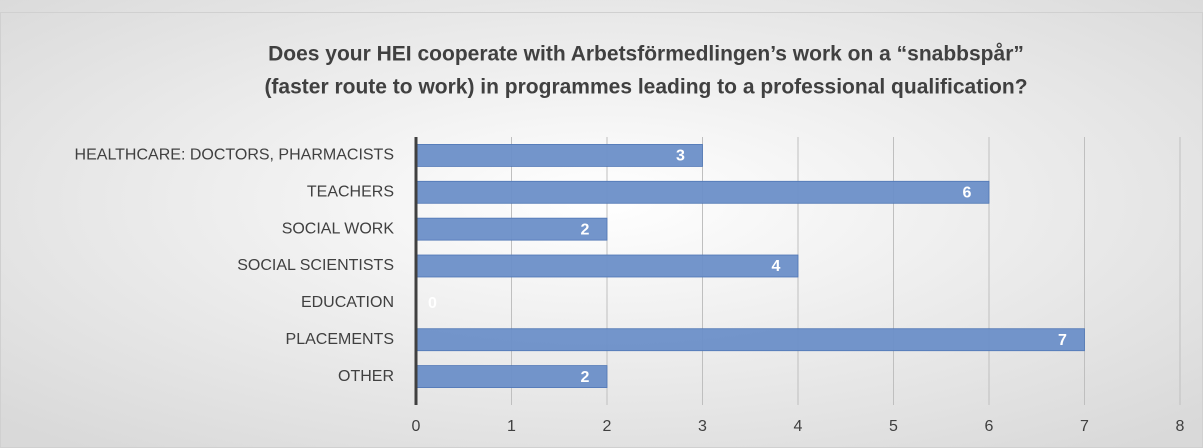  I want to click on data-label: 3, so click(680, 156).